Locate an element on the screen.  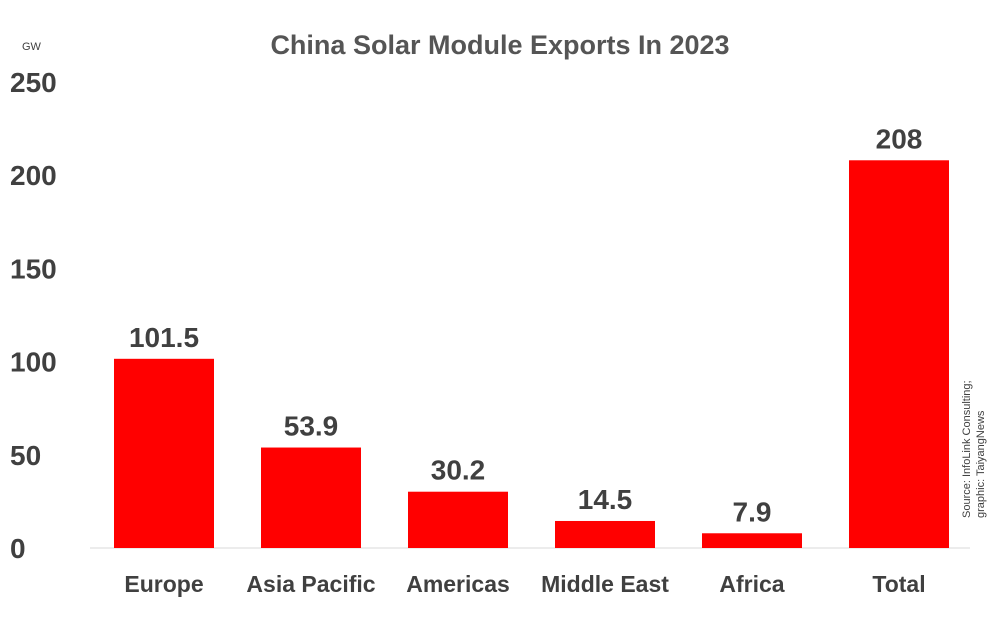
chart-title: China Solar Module Exports In 2023 is located at coordinates (499, 45).